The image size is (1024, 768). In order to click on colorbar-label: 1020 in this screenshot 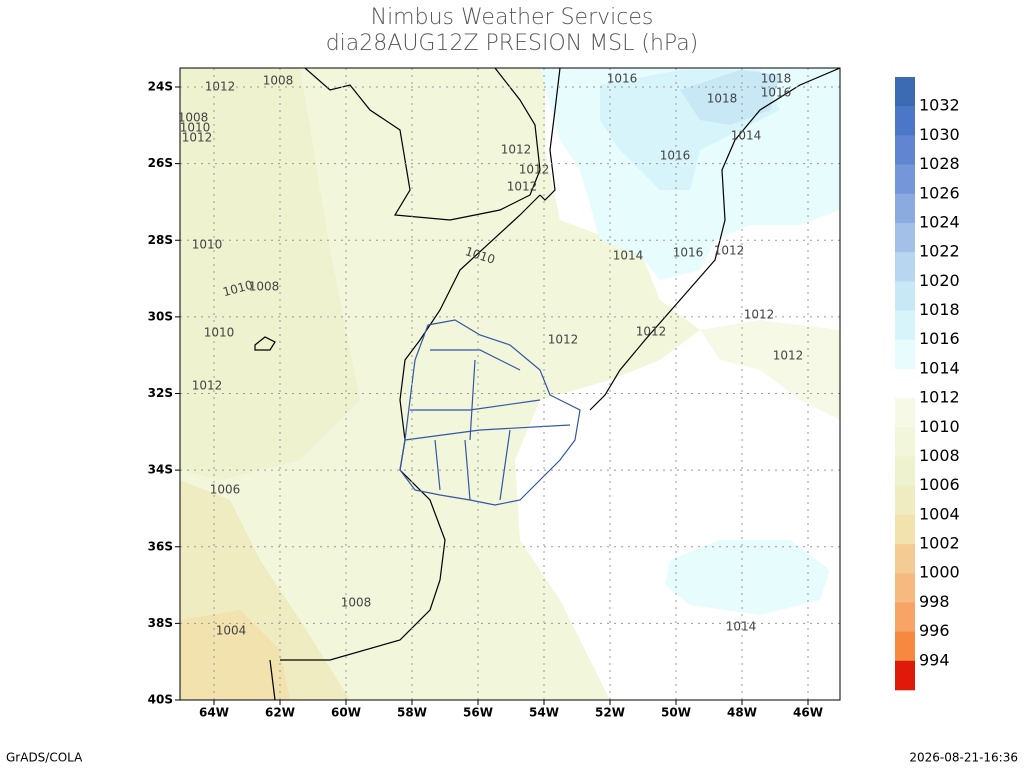, I will do `click(939, 280)`.